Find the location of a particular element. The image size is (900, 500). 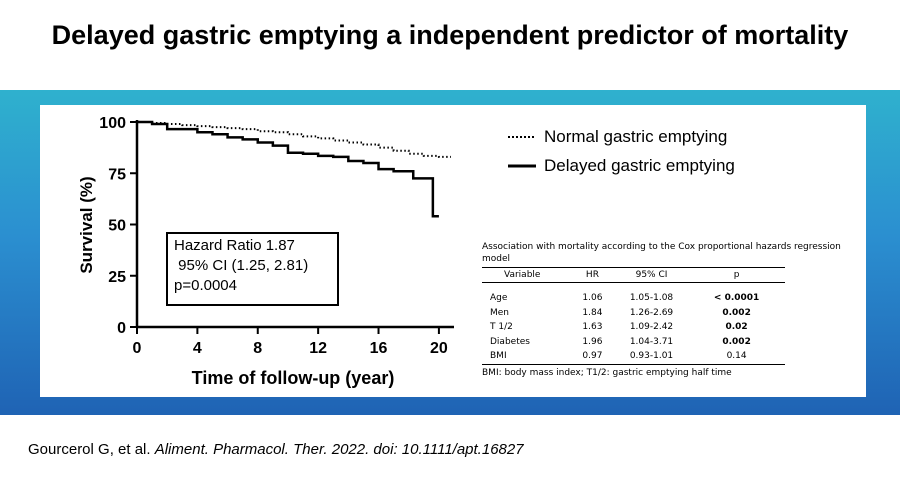

x-axis-label: Time of follow-up (year) is located at coordinates (293, 378).